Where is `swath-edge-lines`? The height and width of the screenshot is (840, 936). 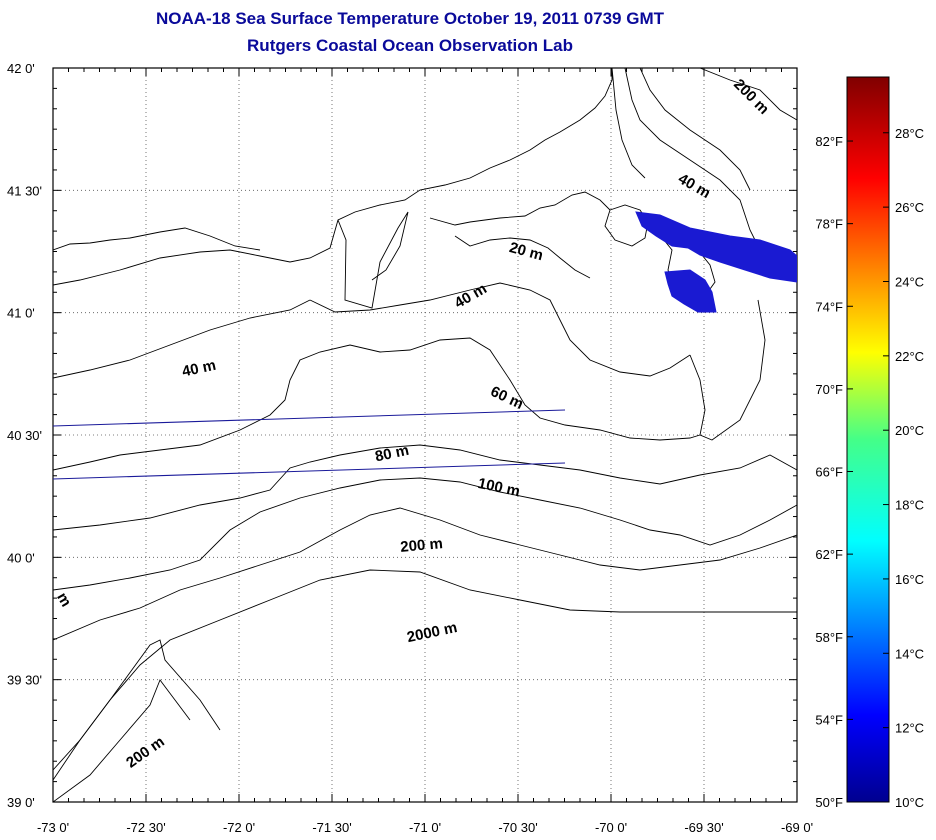
swath-edge-lines is located at coordinates (309, 444).